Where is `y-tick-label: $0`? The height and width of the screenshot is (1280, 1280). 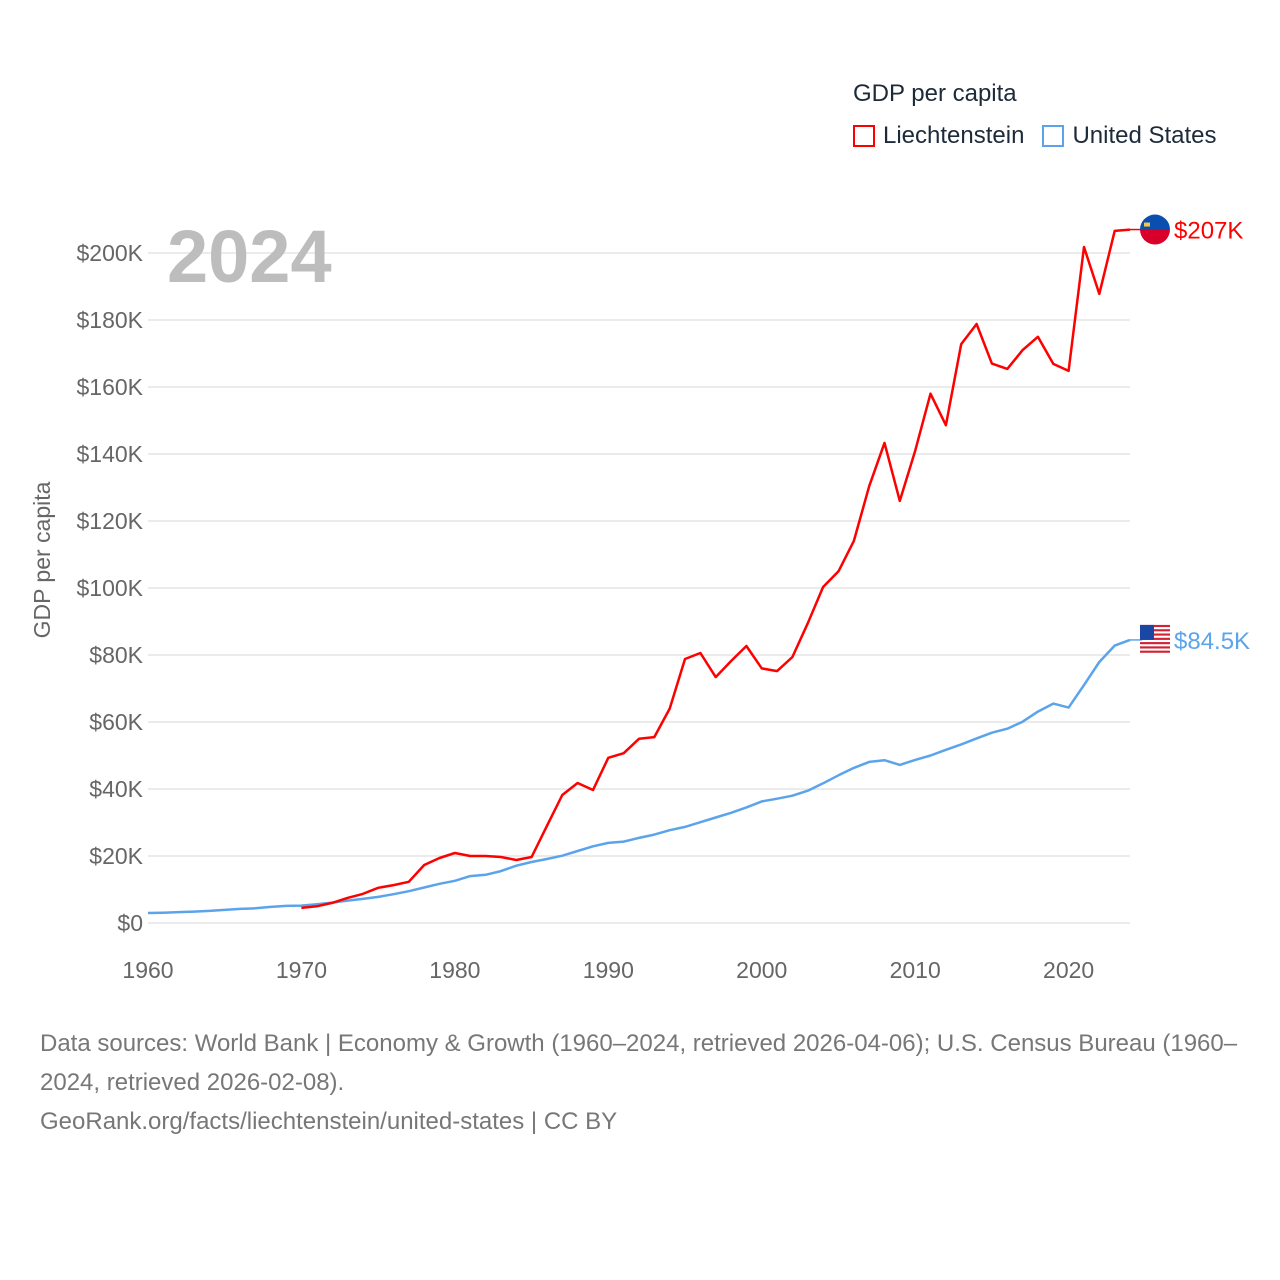 y-tick-label: $0 is located at coordinates (130, 923).